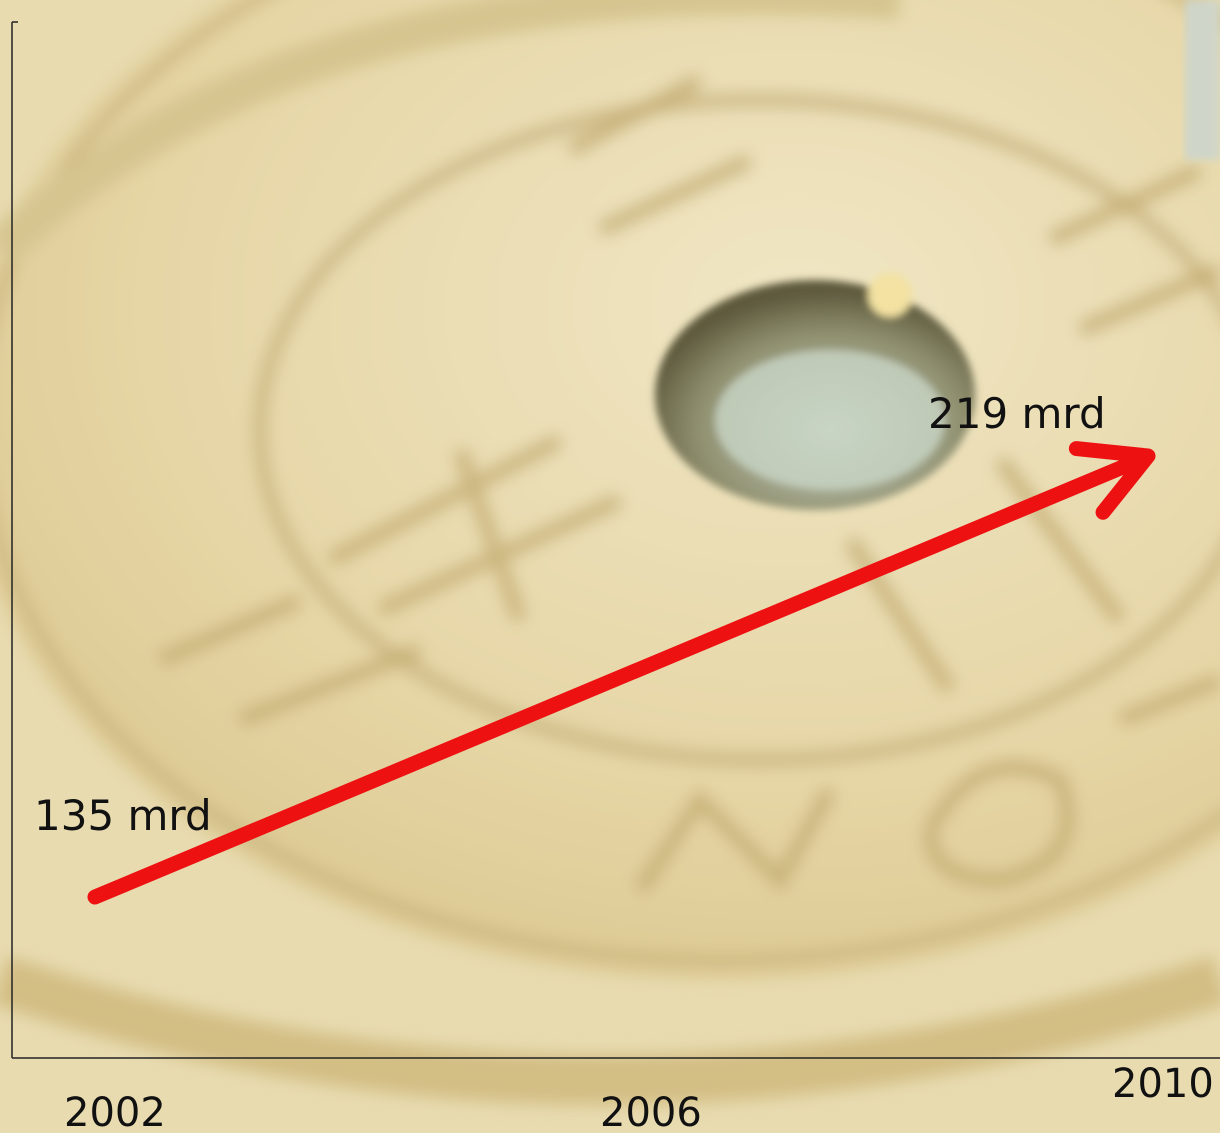  Describe the element at coordinates (123, 815) in the screenshot. I see `start-value-label: 135 mrd` at that location.